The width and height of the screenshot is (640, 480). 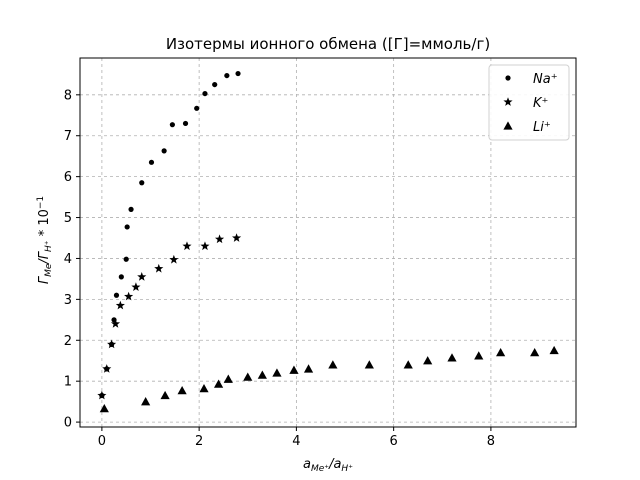 What do you see at coordinates (508, 78) in the screenshot?
I see `legend-marker-circle` at bounding box center [508, 78].